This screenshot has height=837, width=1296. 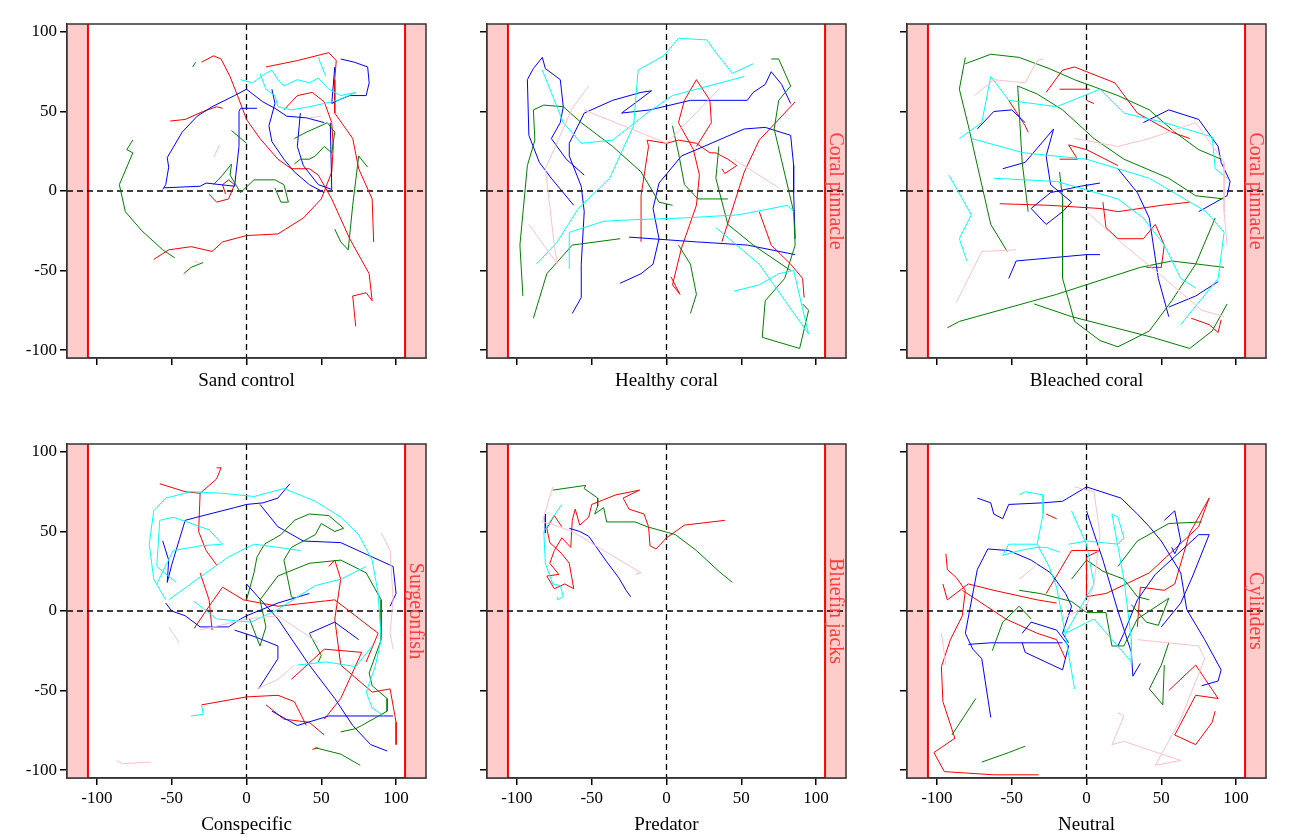 What do you see at coordinates (1086, 823) in the screenshot?
I see `x-axis-title: Neutral` at bounding box center [1086, 823].